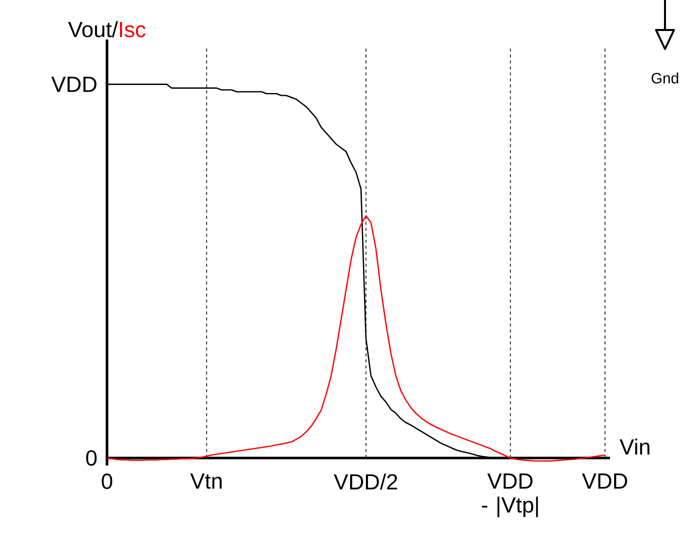  I want to click on x-tick-label: VDD/2, so click(366, 482).